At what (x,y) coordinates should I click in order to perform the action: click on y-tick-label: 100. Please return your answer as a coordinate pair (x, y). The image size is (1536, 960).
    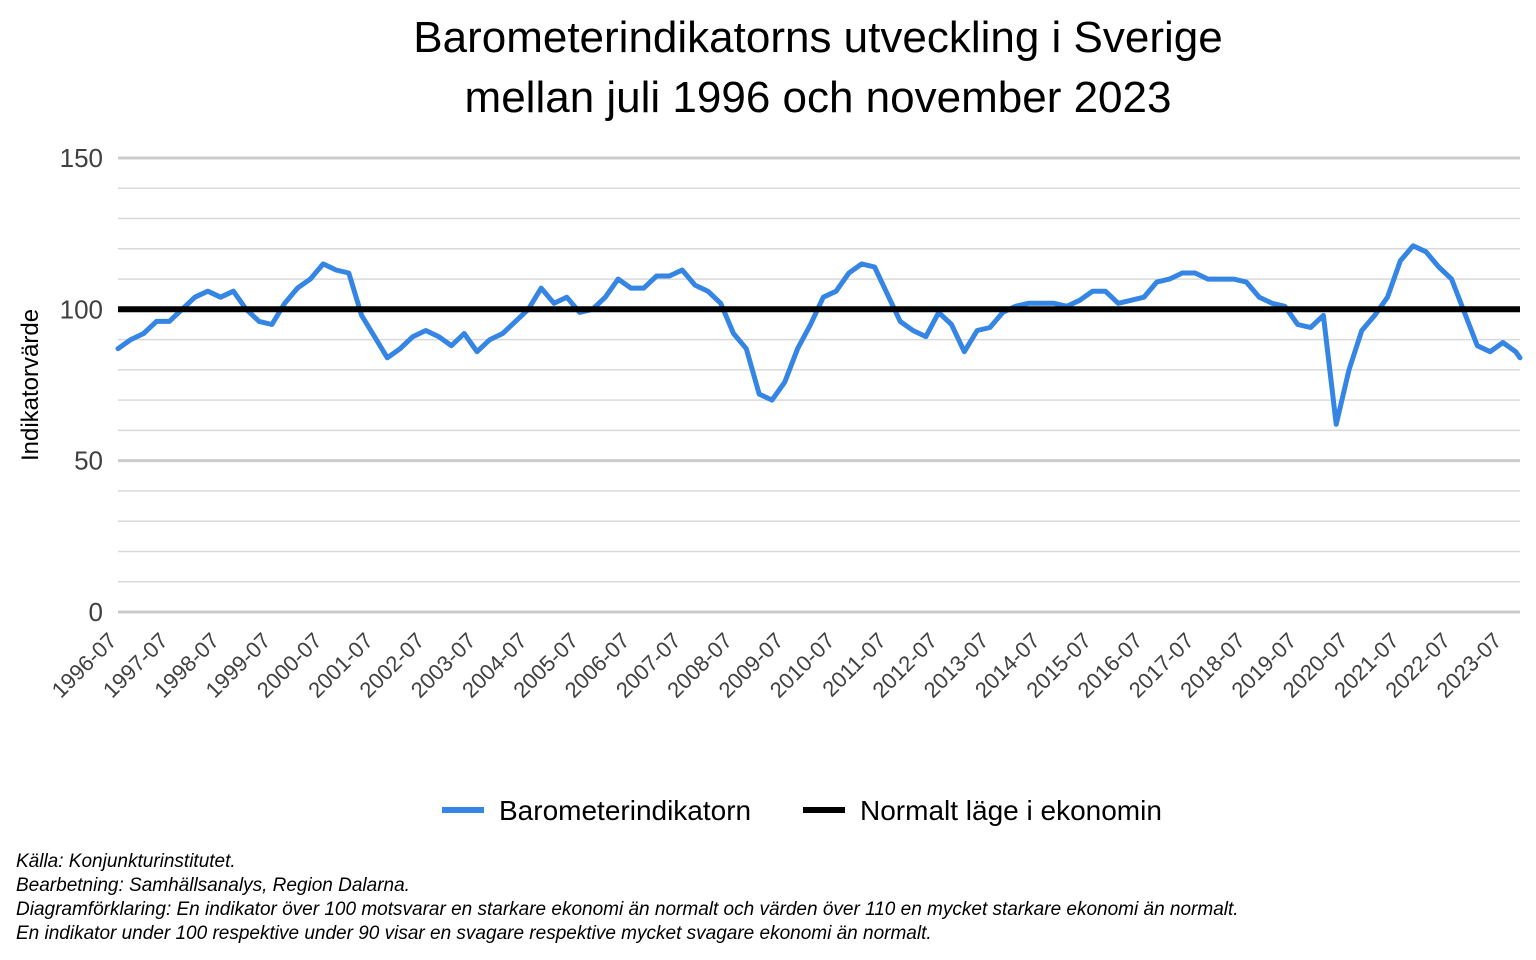
    Looking at the image, I should click on (81, 309).